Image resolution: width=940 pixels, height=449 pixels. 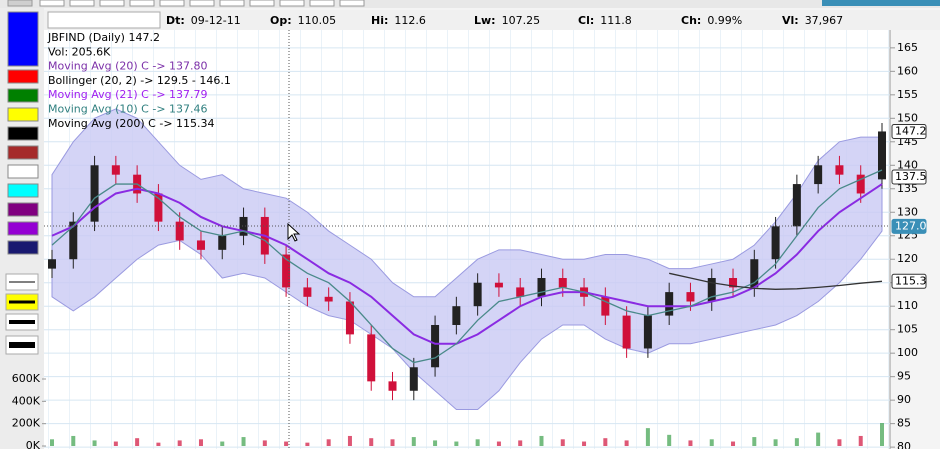 What do you see at coordinates (724, 20) in the screenshot?
I see `field-value: 0.99%` at bounding box center [724, 20].